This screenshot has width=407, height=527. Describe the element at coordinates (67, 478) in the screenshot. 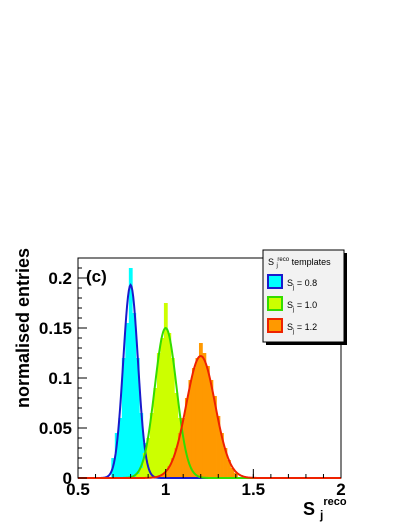

I see `y-tick-label: 0` at that location.